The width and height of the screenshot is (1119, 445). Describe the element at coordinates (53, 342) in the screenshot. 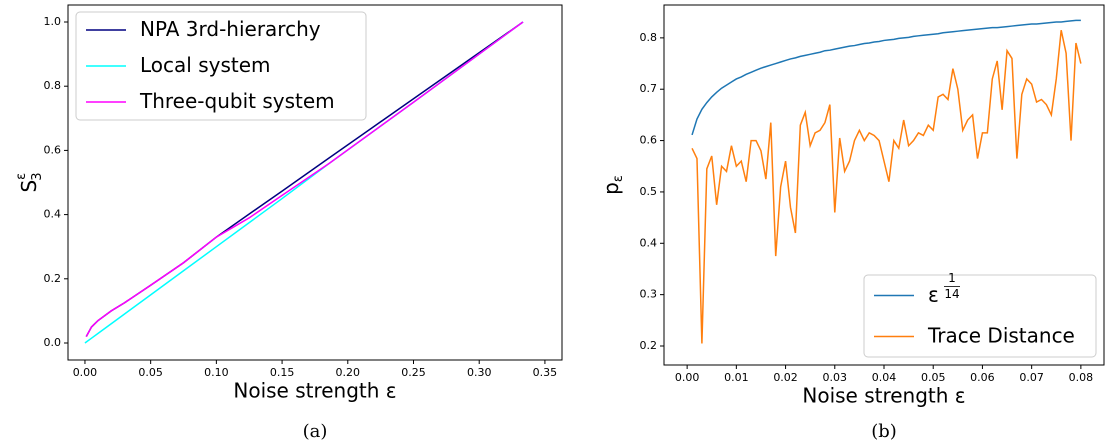

I see `y-tick-label: 0.0` at that location.